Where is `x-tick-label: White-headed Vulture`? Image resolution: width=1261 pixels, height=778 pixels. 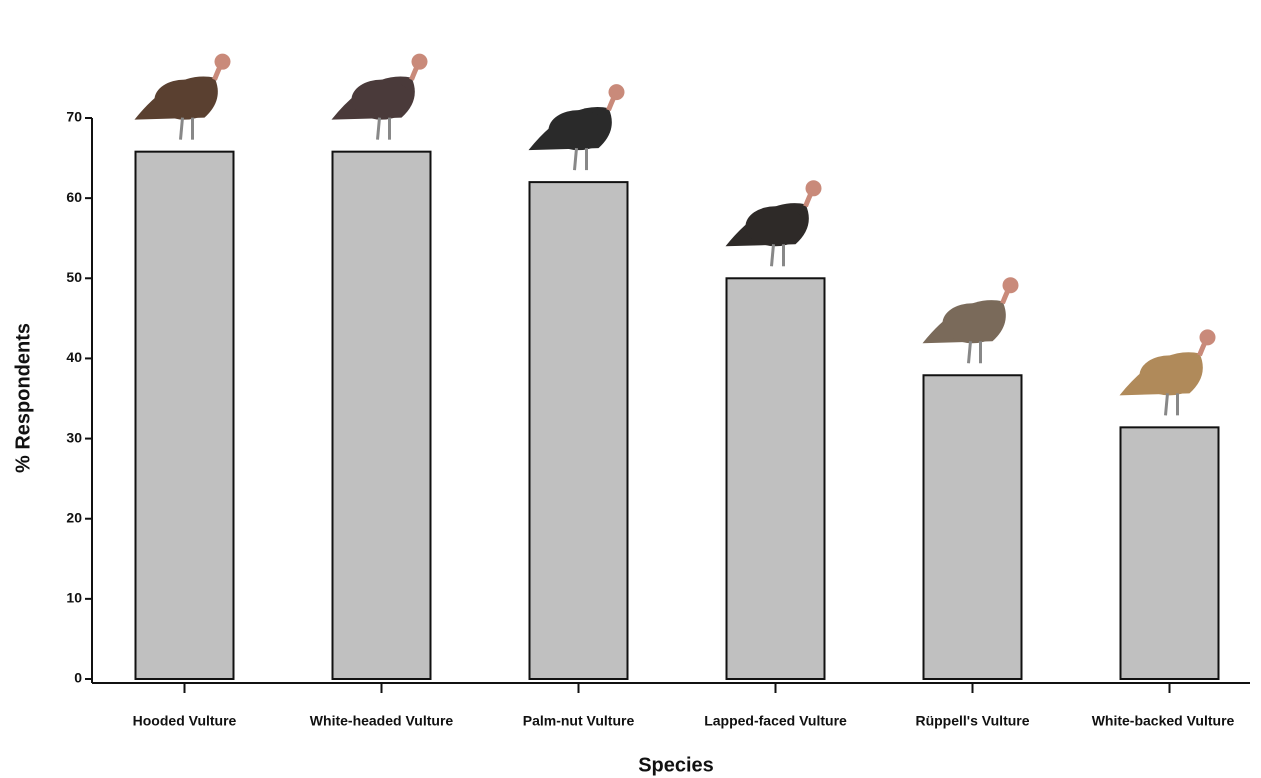 x-tick-label: White-headed Vulture is located at coordinates (382, 721).